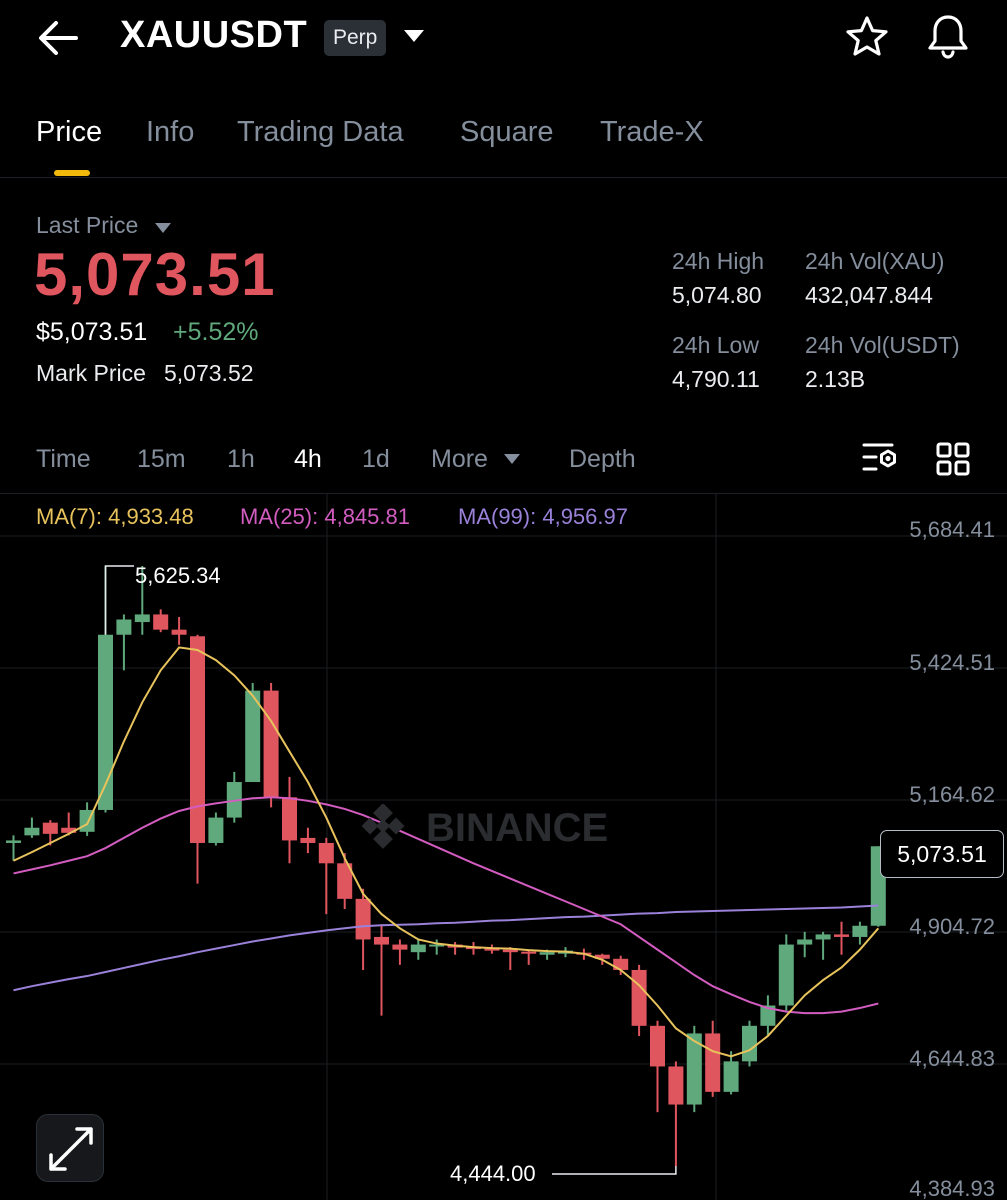 This screenshot has width=1007, height=1200. I want to click on timeframe-depth: Depth, so click(602, 459).